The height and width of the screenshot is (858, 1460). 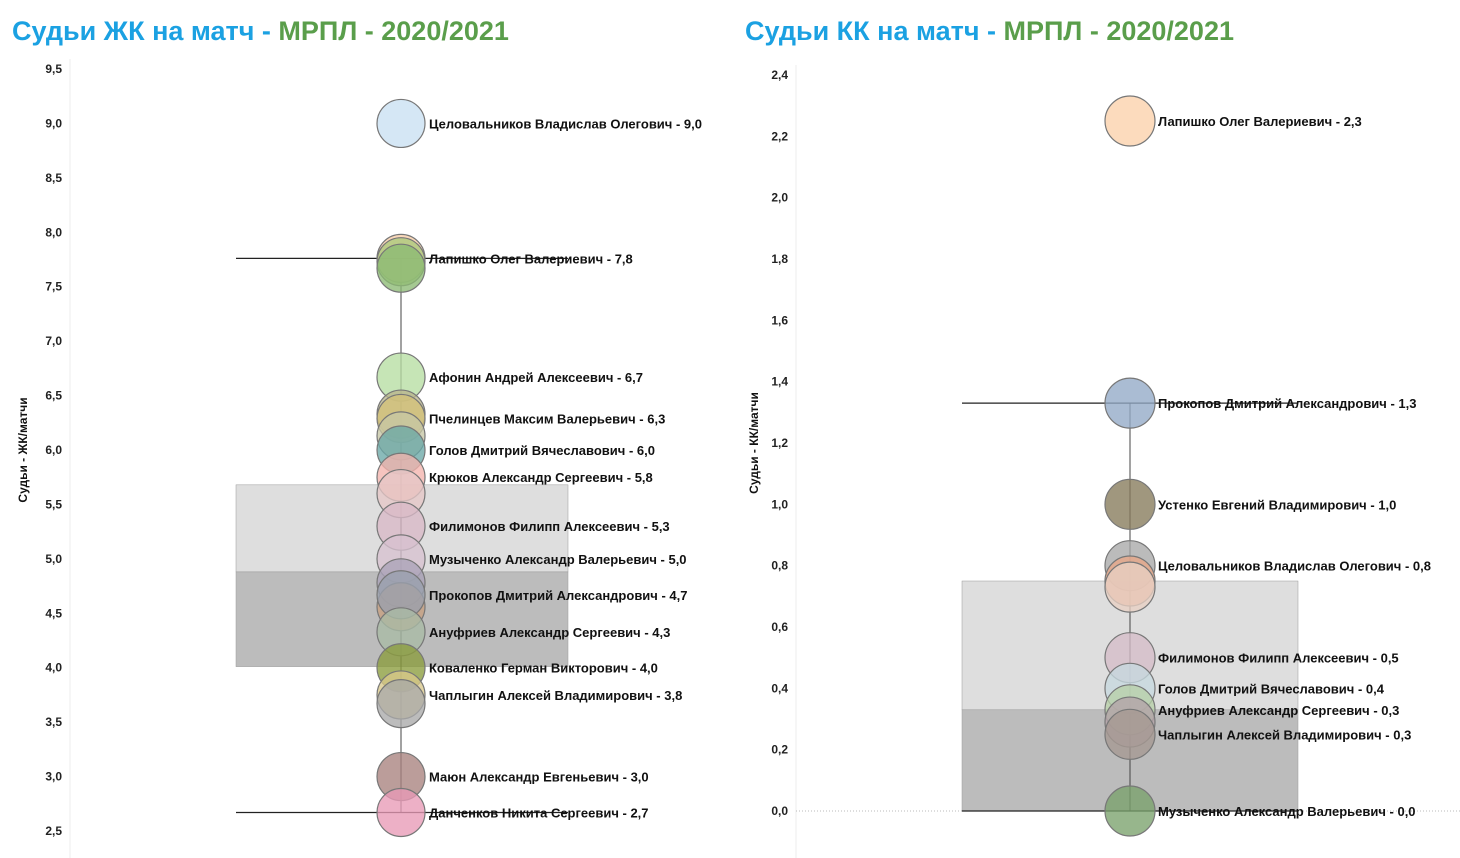 What do you see at coordinates (393, 31) in the screenshot?
I see `chart-title-left-part2: МРПЛ - 2020/2021` at bounding box center [393, 31].